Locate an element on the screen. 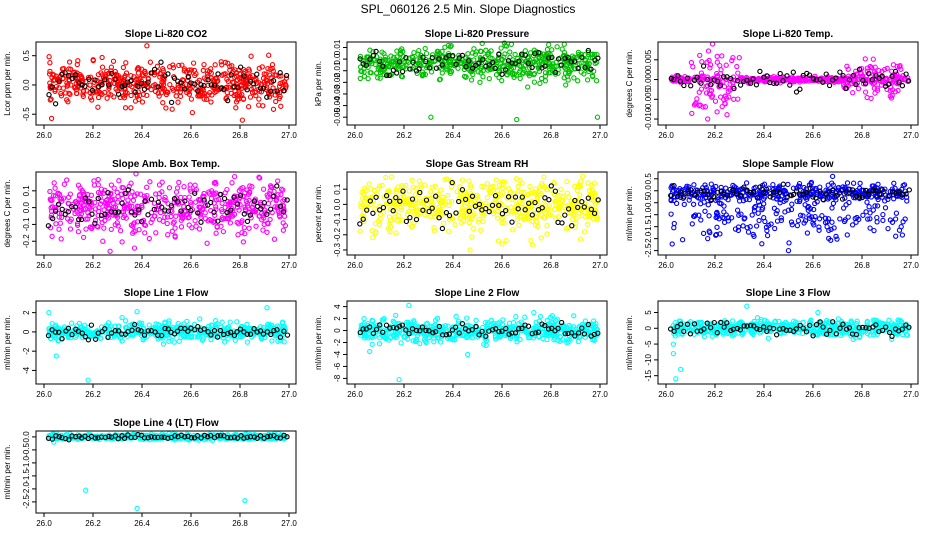 This screenshot has height=540, width=936. x-tick-label: 26.2 is located at coordinates (404, 265).